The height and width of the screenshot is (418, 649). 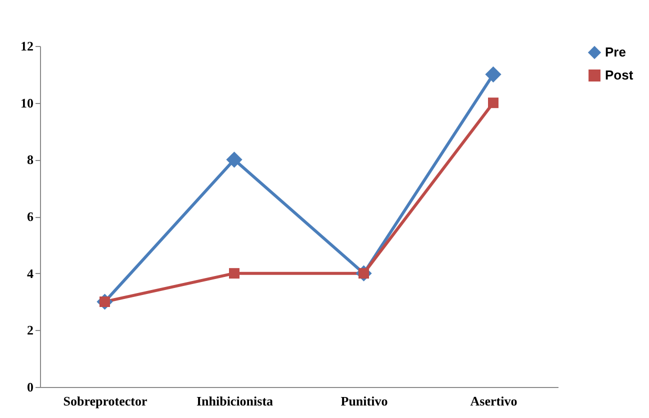 I want to click on y-tick-label: 10, so click(x=27, y=102).